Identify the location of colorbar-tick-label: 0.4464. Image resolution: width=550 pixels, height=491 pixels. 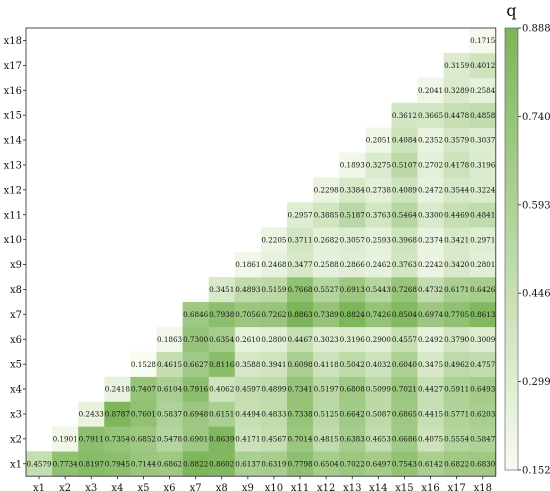
(536, 294).